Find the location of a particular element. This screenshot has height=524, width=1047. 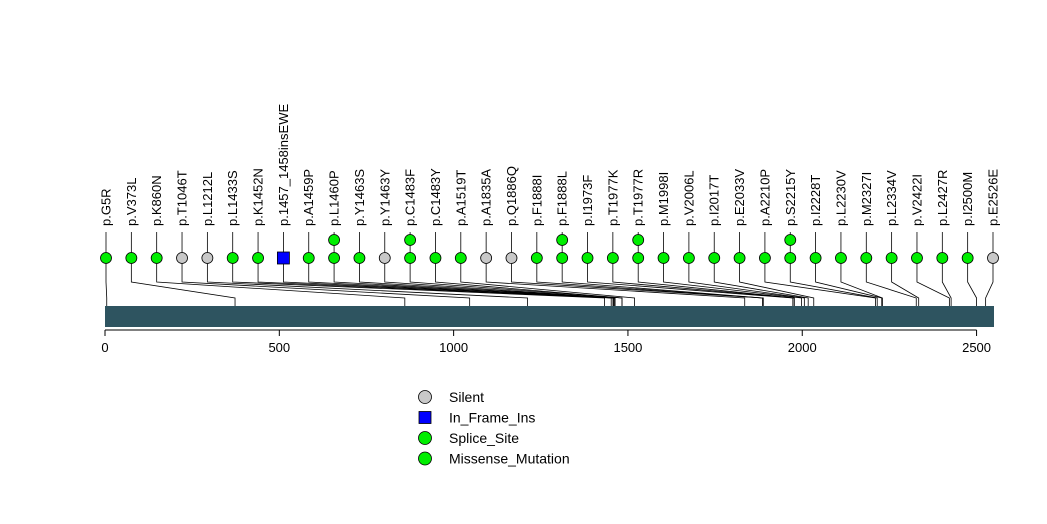

protein-bar is located at coordinates (549, 316).